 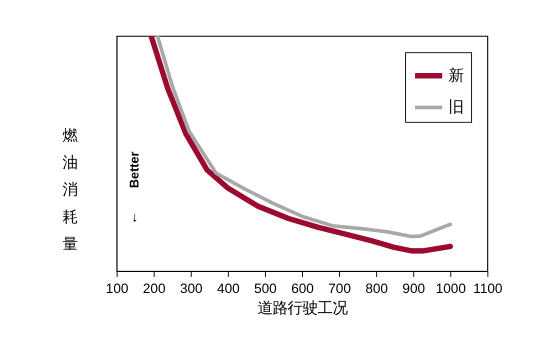 I want to click on y-axis-title: 燃油消耗量, so click(x=70, y=190).